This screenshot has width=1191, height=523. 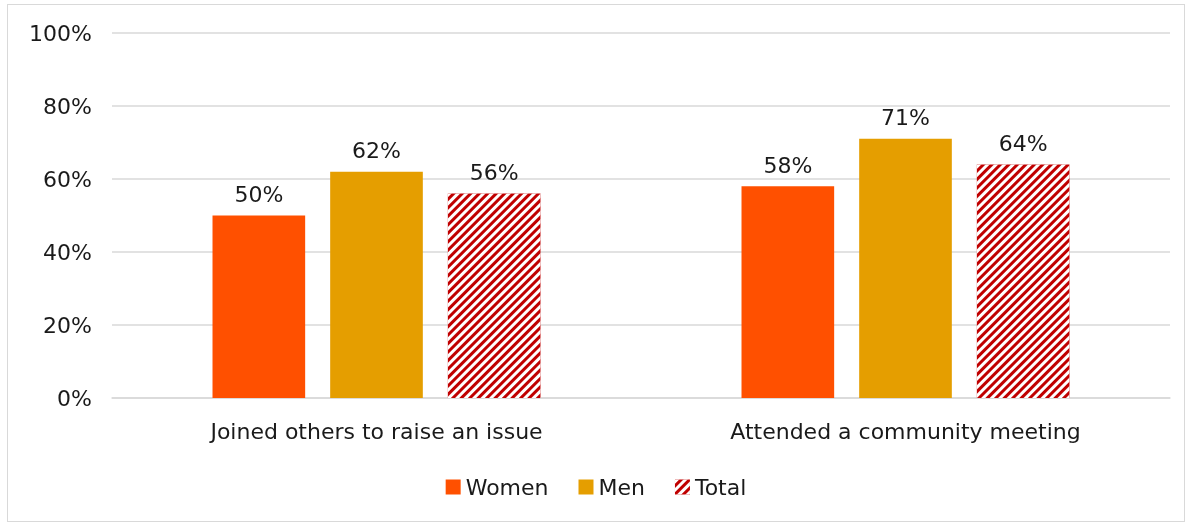 What do you see at coordinates (720, 487) in the screenshot?
I see `legend-label: Total` at bounding box center [720, 487].